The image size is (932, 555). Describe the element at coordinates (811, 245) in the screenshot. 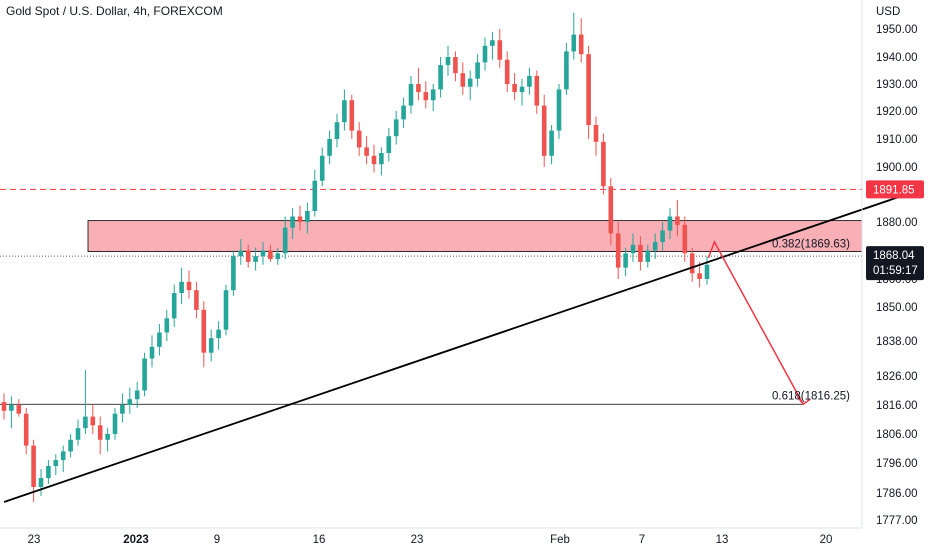

I see `fib-382-label: 0.382(1869.63)` at that location.